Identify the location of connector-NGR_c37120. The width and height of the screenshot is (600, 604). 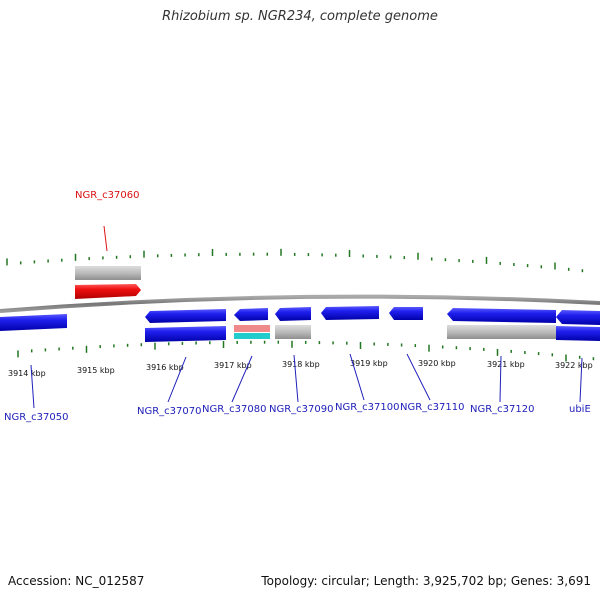
(500, 379).